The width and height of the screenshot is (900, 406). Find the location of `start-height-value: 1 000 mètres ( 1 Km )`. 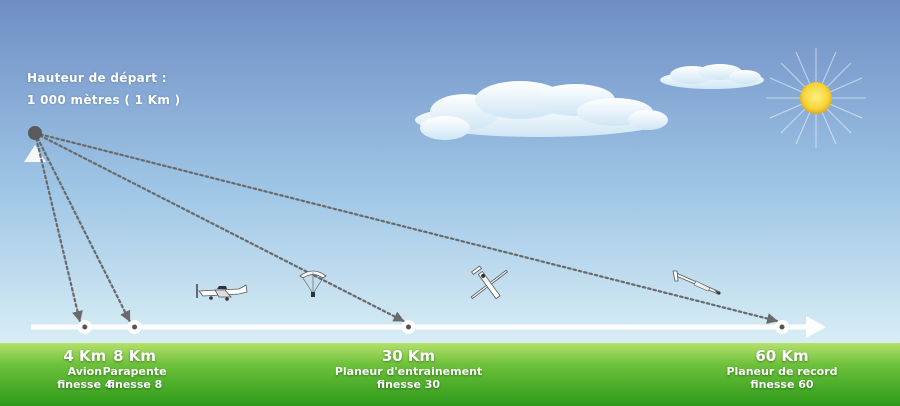

start-height-value: 1 000 mètres ( 1 Km ) is located at coordinates (104, 100).